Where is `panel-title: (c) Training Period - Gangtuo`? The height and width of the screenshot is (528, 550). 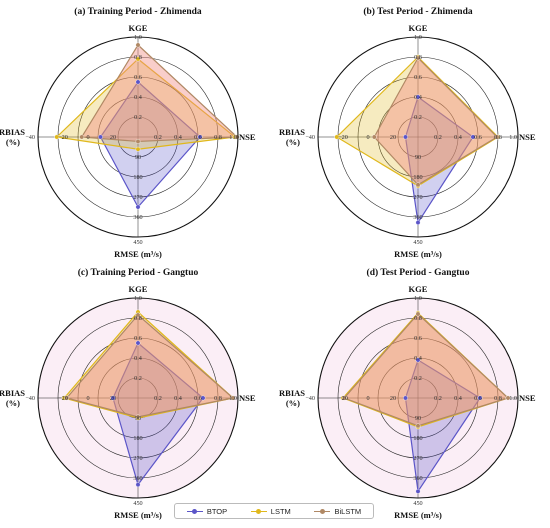 panel-title: (c) Training Period - Gangtuo is located at coordinates (138, 272).